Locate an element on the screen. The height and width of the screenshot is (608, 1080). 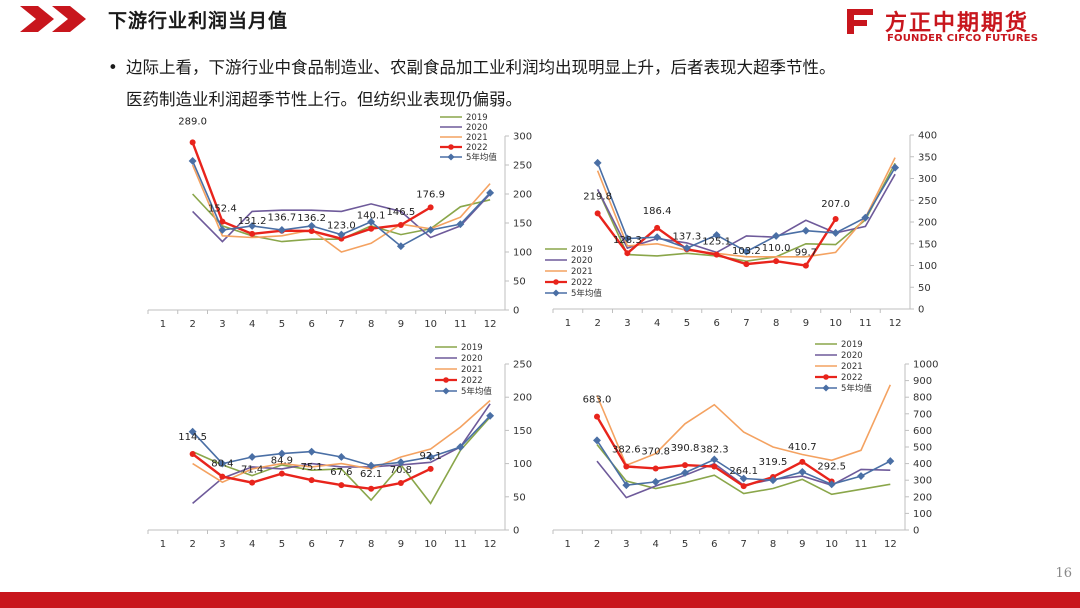
data-label: 410.7 is located at coordinates (802, 447).